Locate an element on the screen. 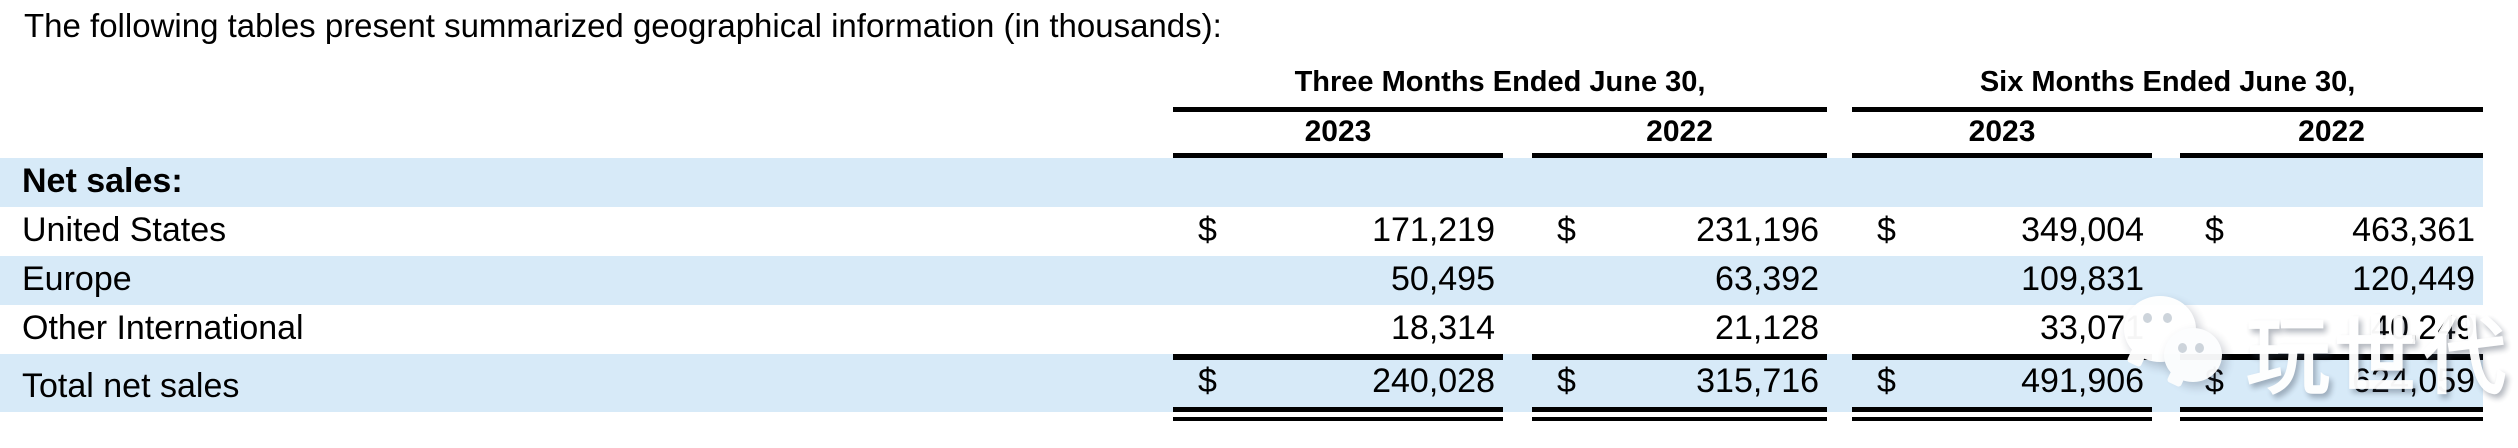 Image resolution: width=2518 pixels, height=448 pixels. row-label: United States is located at coordinates (124, 229).